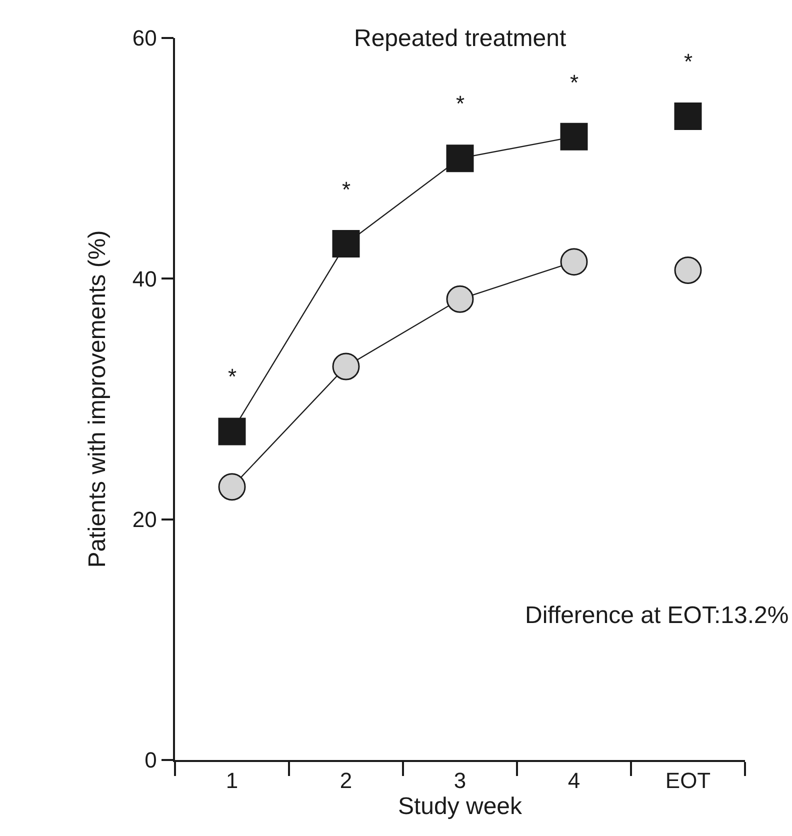  What do you see at coordinates (460, 781) in the screenshot?
I see `x-tick-label: 3` at bounding box center [460, 781].